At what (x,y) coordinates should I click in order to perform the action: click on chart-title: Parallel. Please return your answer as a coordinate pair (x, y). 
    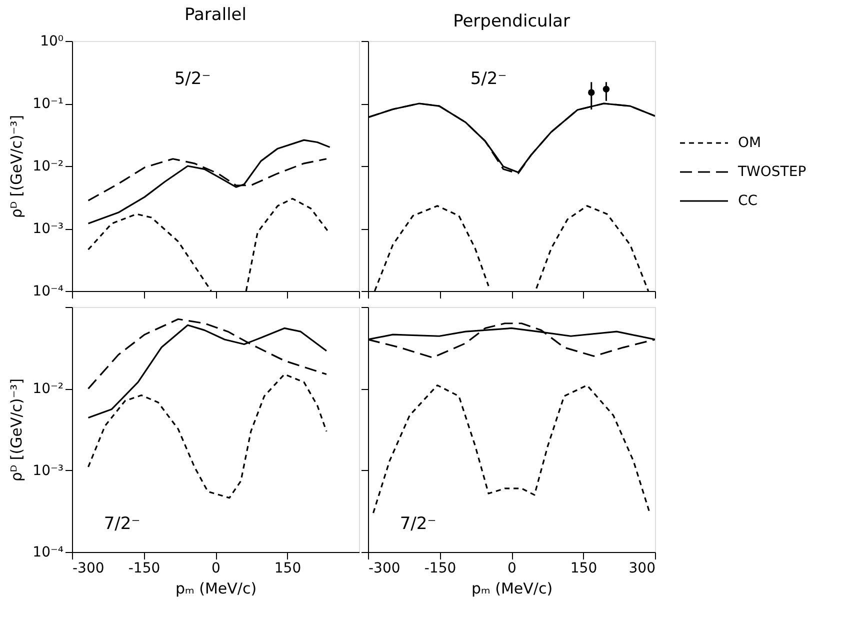
    Looking at the image, I should click on (215, 15).